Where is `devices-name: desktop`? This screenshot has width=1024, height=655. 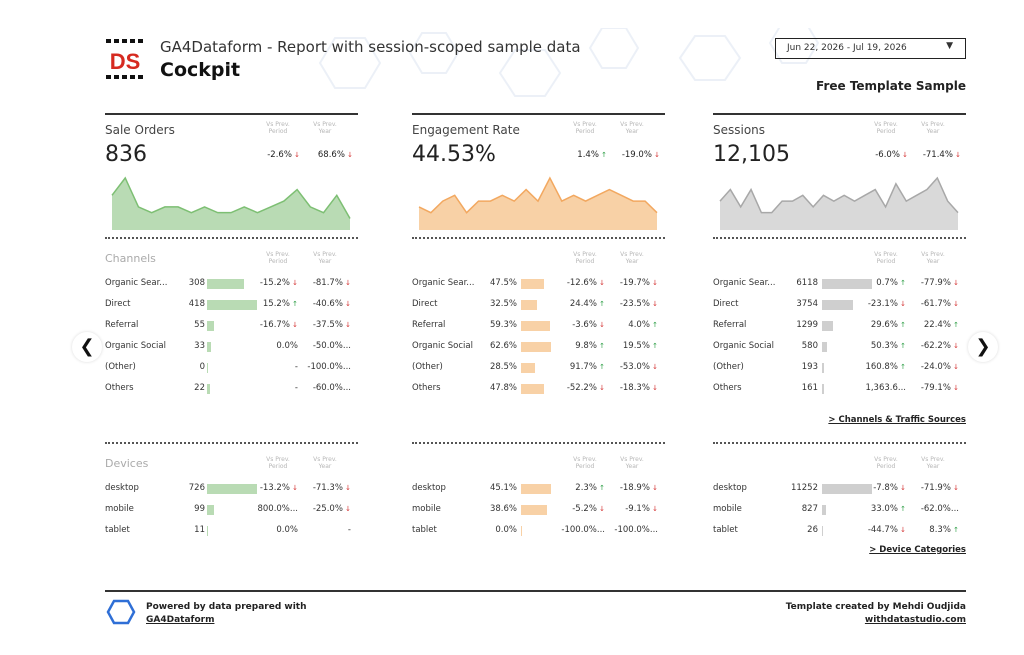 devices-name: desktop is located at coordinates (122, 488).